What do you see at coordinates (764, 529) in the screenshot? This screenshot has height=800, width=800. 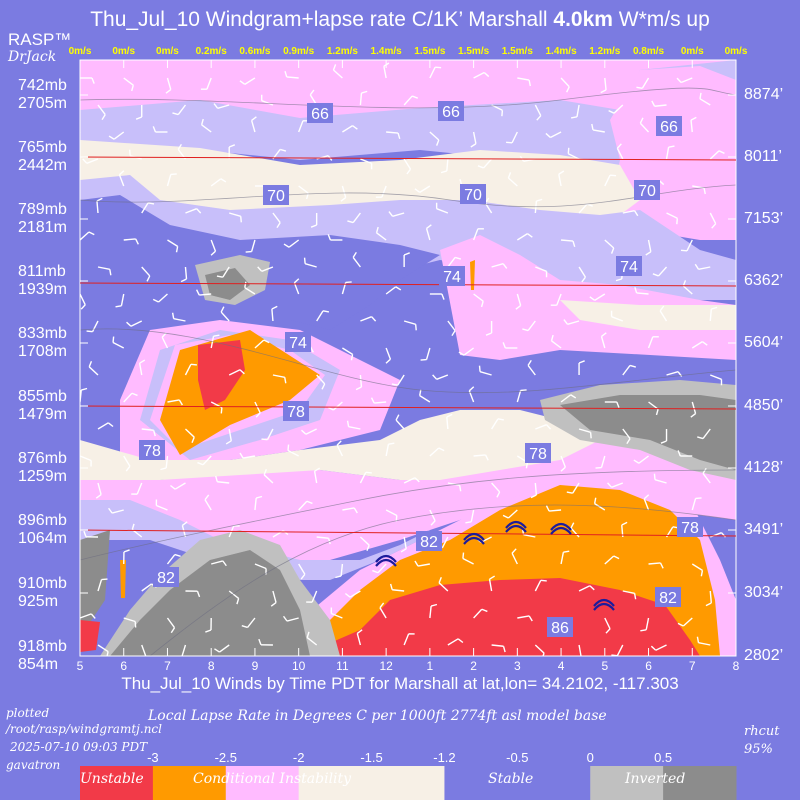 I see `right-axis-label: 3491’` at bounding box center [764, 529].